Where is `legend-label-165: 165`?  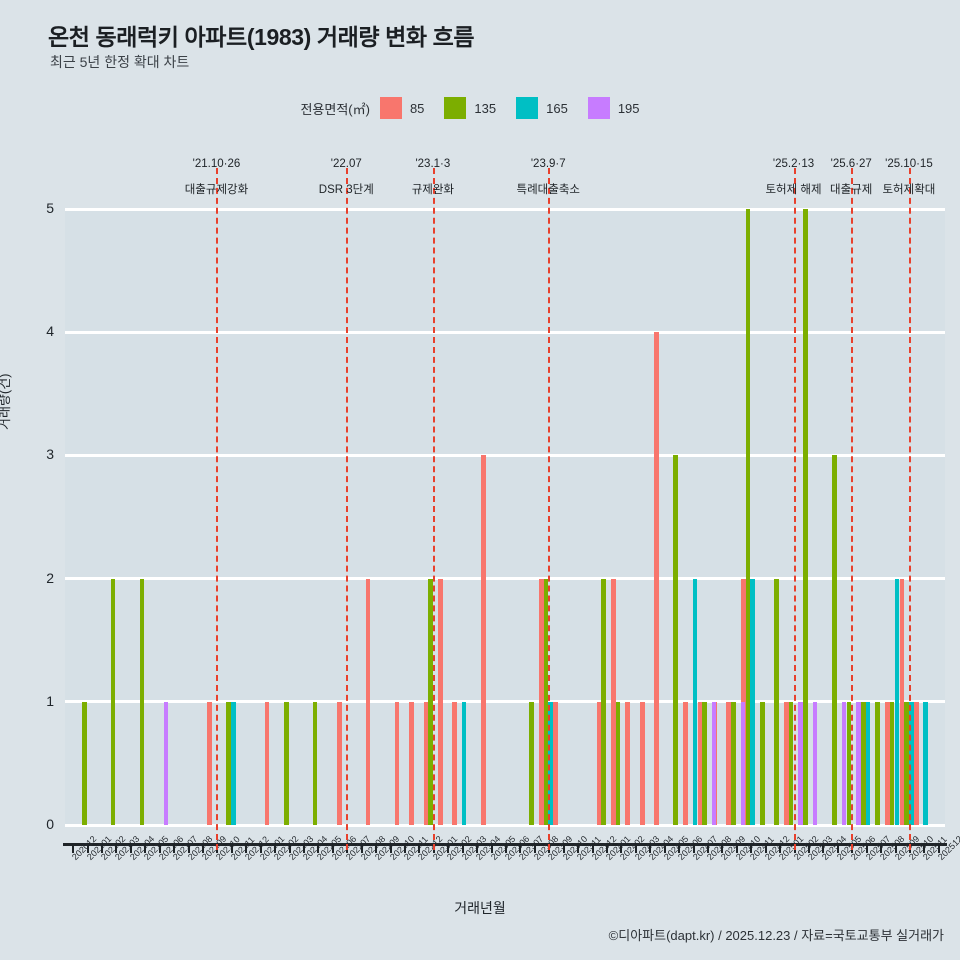 legend-label-165: 165 is located at coordinates (557, 108).